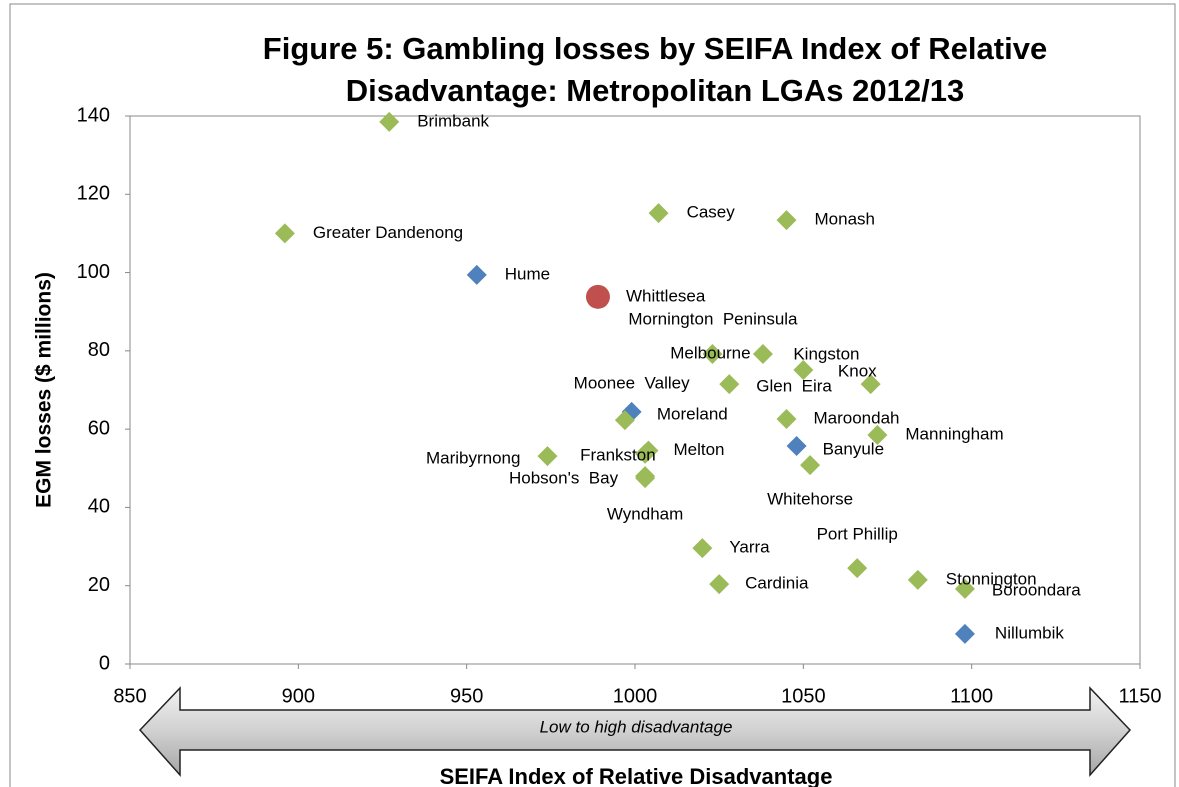  What do you see at coordinates (666, 295) in the screenshot?
I see `data-label: Whittlesea` at bounding box center [666, 295].